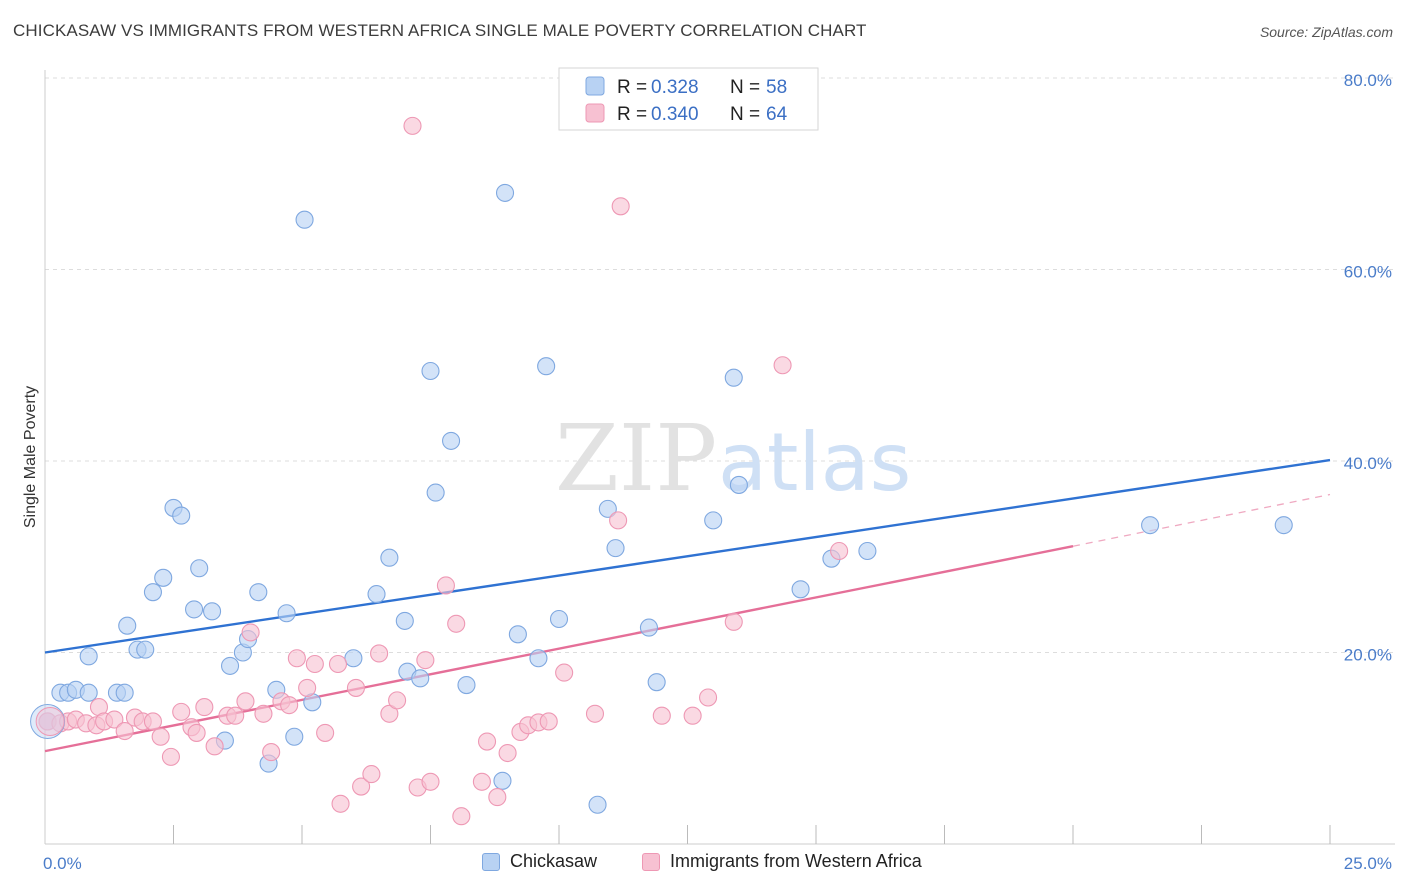 This screenshot has width=1406, height=892. I want to click on chickasaw-swatch, so click(491, 861).